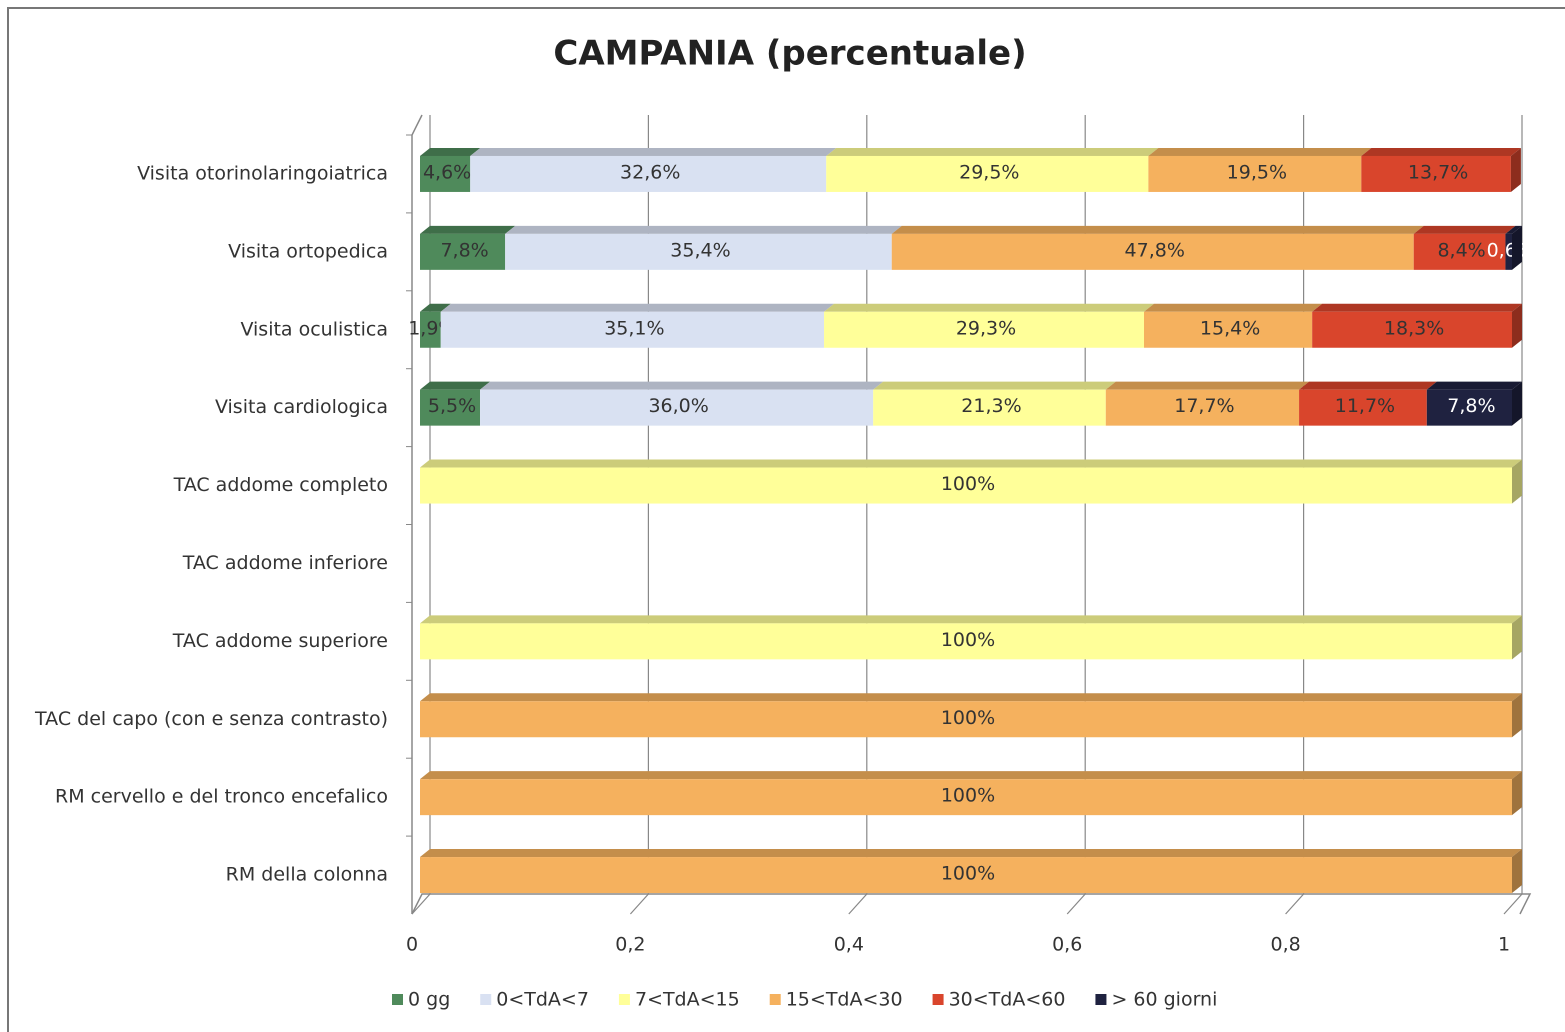  What do you see at coordinates (285, 563) in the screenshot?
I see `y-tick-label: TAC addome inferiore` at bounding box center [285, 563].